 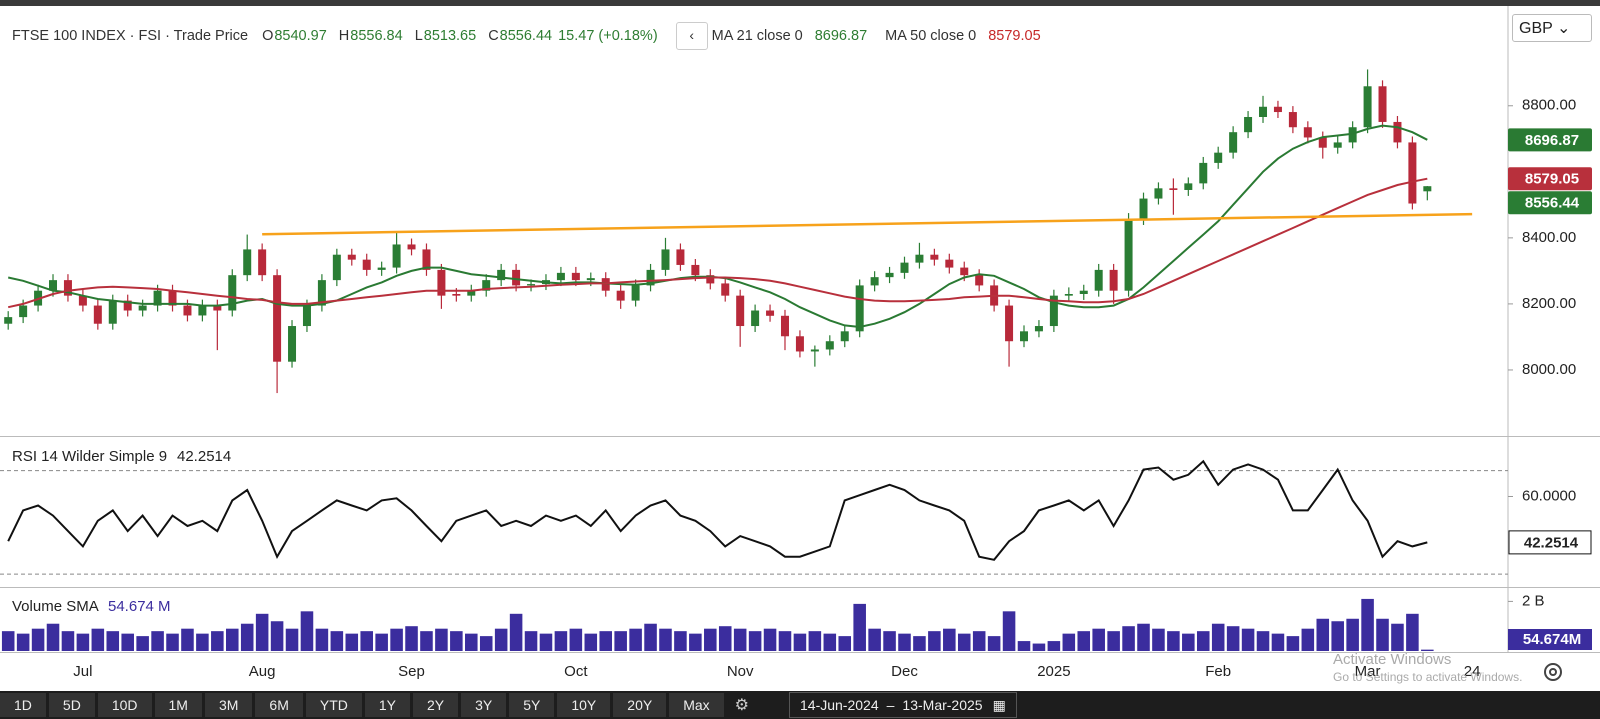 I want to click on volume-title: Volume SMA, so click(x=55, y=606).